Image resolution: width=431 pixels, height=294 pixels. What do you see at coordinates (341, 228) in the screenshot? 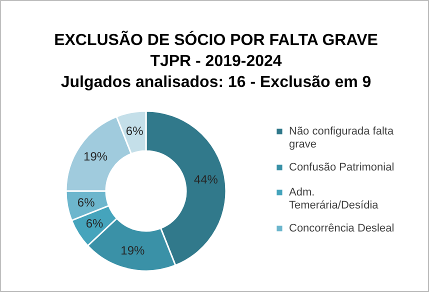
I see `legend-label: Concorrência Desleal` at bounding box center [341, 228].